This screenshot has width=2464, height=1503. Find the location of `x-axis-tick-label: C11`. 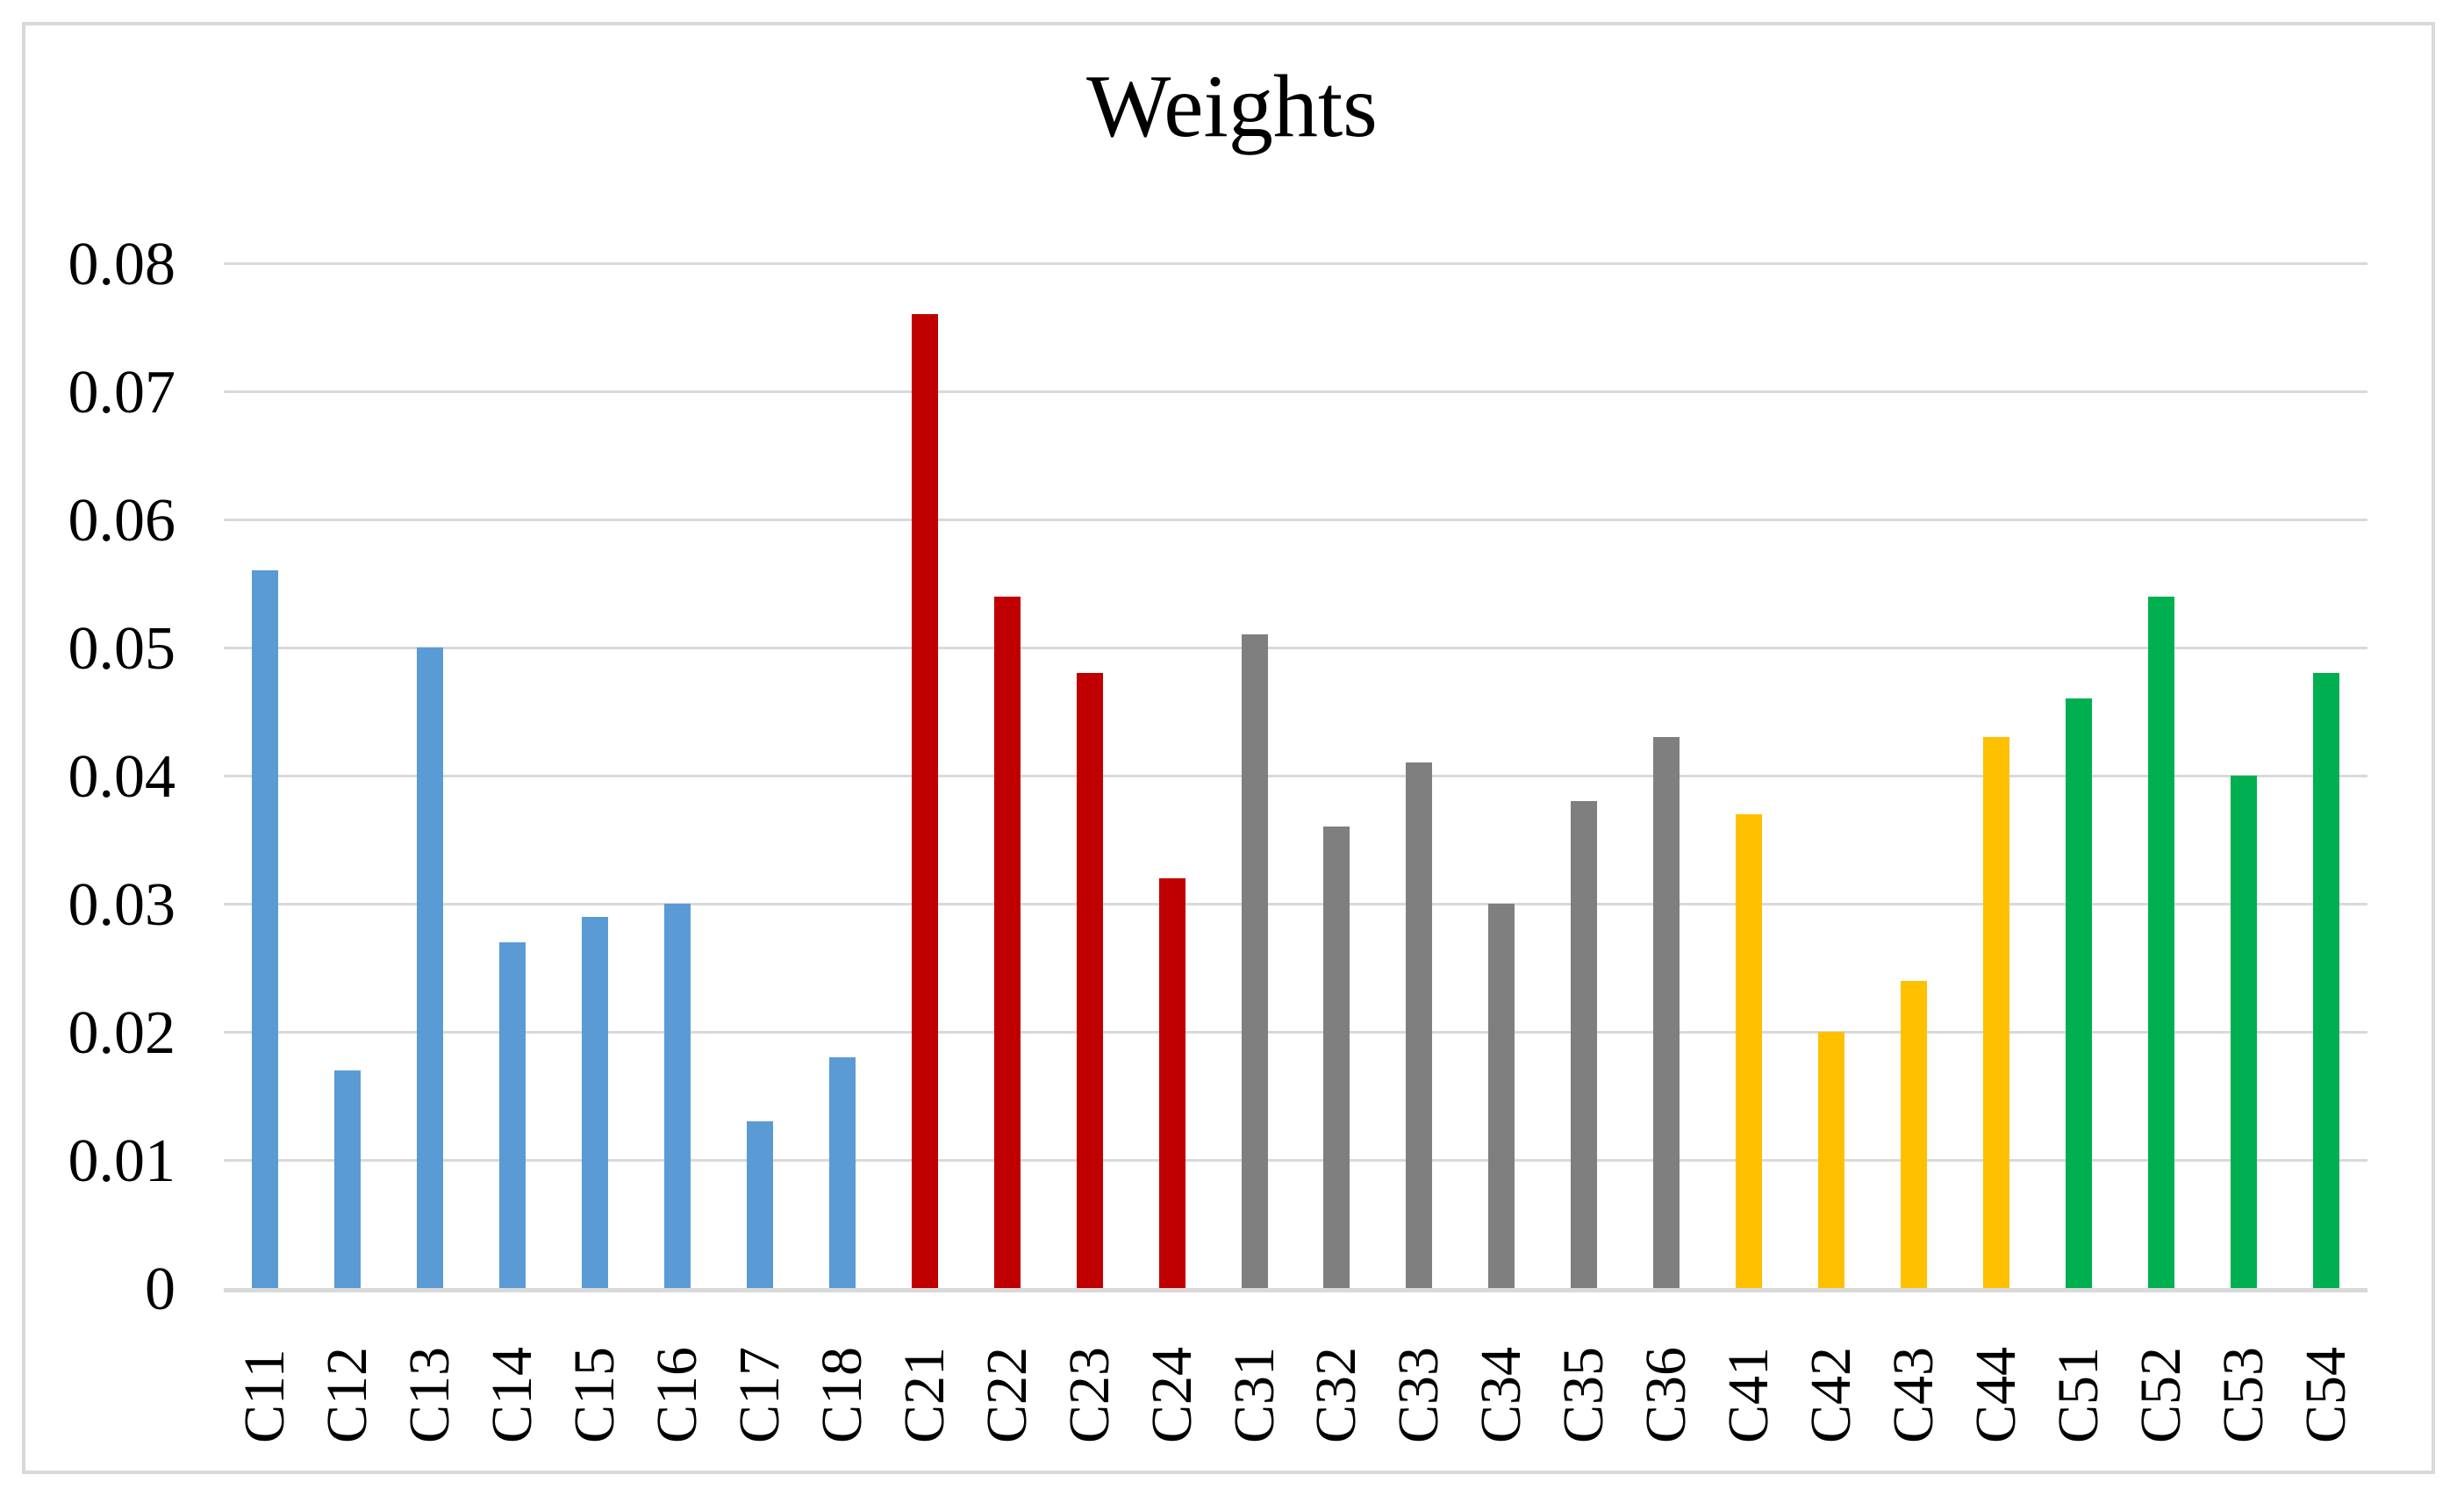

x-axis-tick-label: C11 is located at coordinates (264, 1396).